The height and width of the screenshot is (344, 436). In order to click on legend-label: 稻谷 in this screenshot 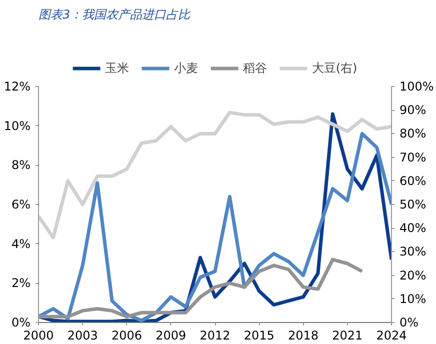, I will do `click(254, 68)`.